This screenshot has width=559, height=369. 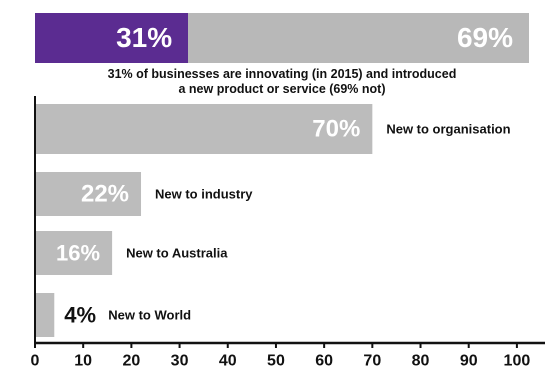 I want to click on x-tick-label-0: 0, so click(x=35, y=361).